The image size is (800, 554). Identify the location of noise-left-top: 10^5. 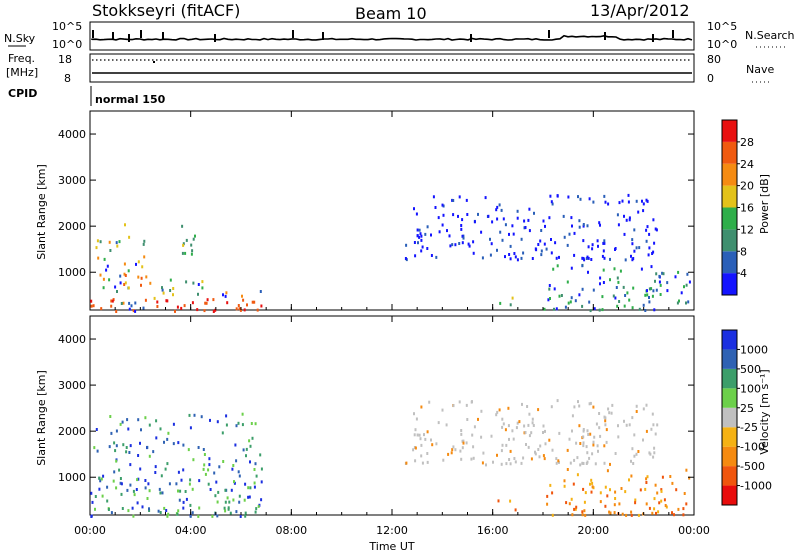
(67, 26).